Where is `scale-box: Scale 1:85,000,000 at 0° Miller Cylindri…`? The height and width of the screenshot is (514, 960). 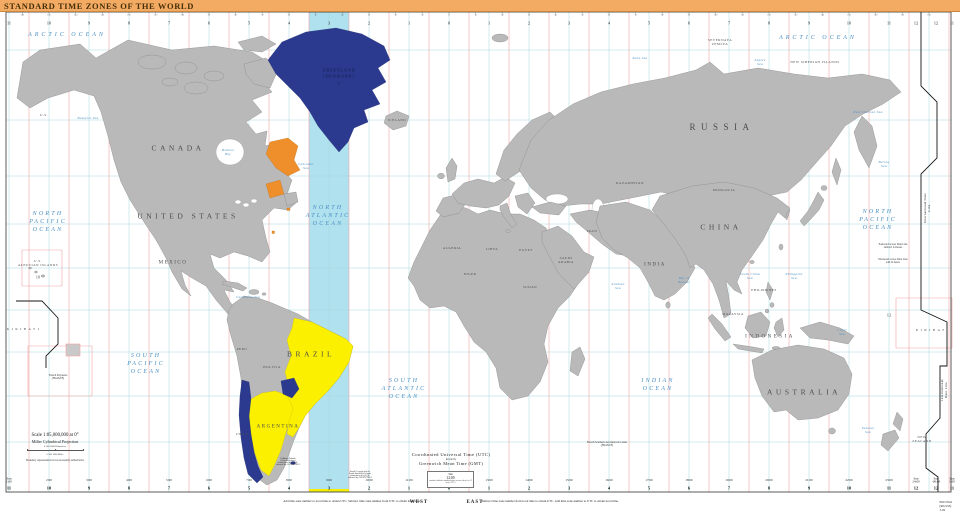 scale-box: Scale 1:85,000,000 at 0° Miller Cylindri… is located at coordinates (55, 447).